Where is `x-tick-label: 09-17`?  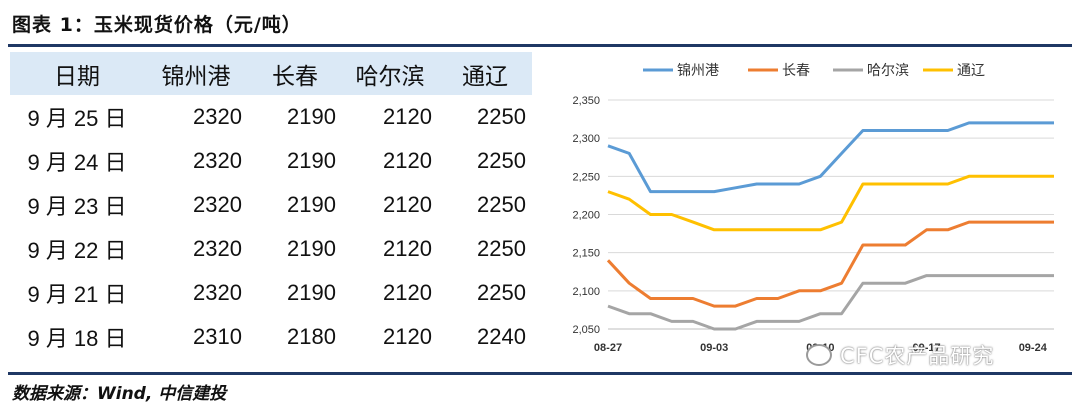
x-tick-label: 09-17 is located at coordinates (927, 348).